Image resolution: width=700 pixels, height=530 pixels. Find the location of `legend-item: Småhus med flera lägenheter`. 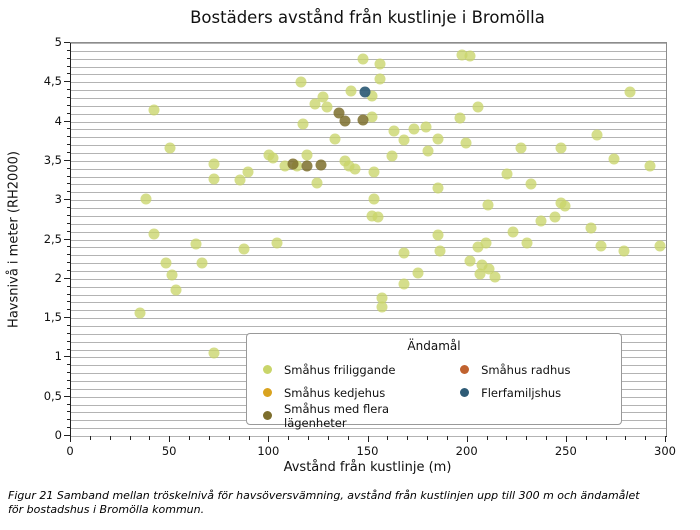

legend-item: Småhus med flera lägenheter is located at coordinates (354, 415).